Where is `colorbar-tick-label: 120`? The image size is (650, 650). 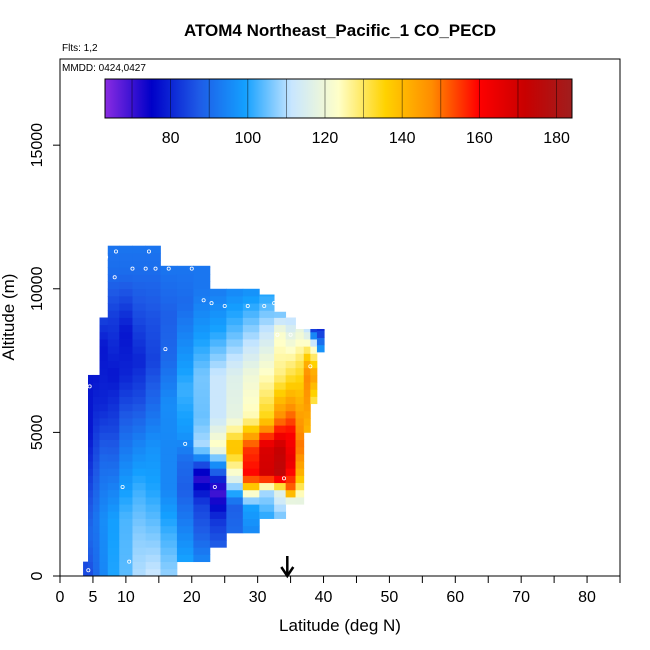
colorbar-tick-label: 120 is located at coordinates (325, 138).